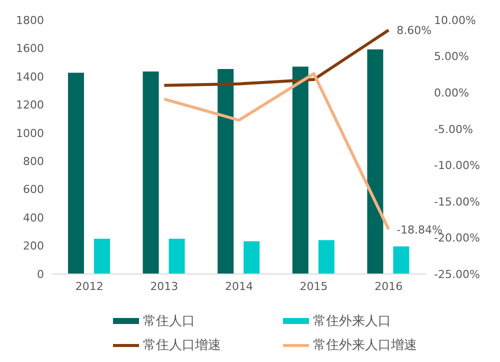 The image size is (500, 362). I want to click on y-tick-label: 1000, so click(30, 133).